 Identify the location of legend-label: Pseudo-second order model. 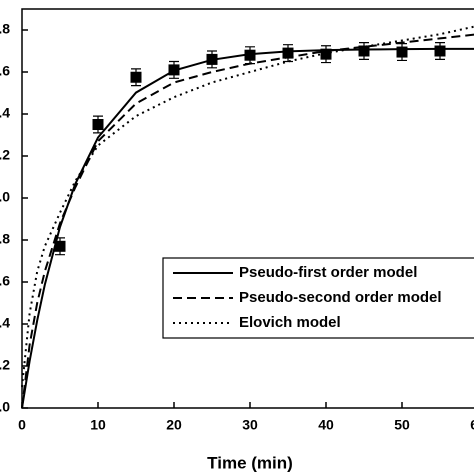
(340, 297).